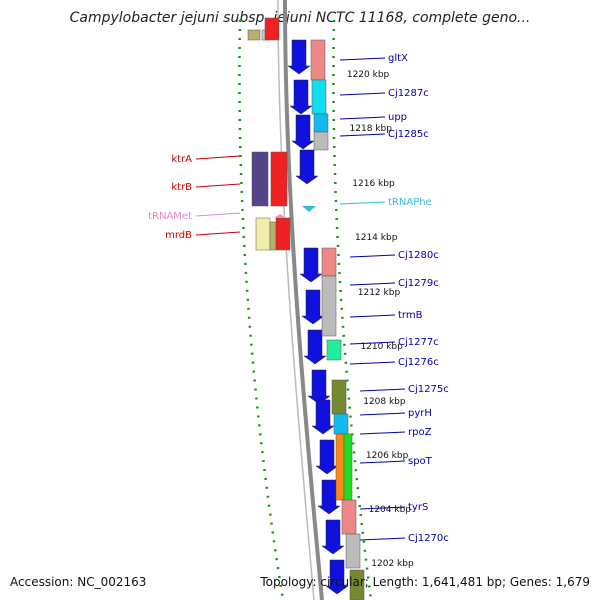 The height and width of the screenshot is (600, 600). I want to click on label-line-rpoZ, so click(382, 433).